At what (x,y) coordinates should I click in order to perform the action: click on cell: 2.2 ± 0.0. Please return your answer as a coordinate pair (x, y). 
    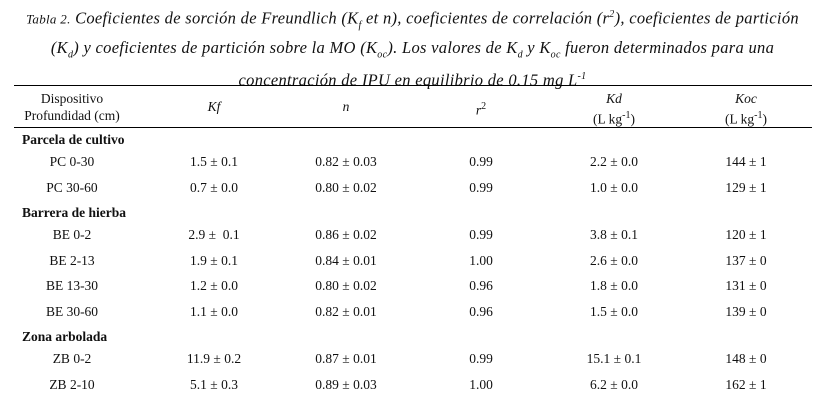
    Looking at the image, I should click on (614, 161).